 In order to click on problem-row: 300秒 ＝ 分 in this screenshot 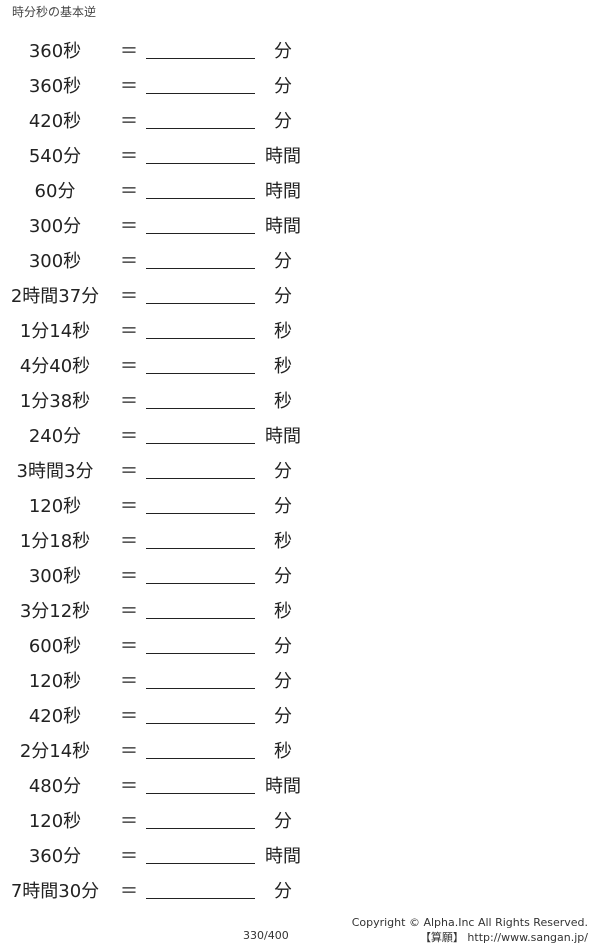, I will do `click(170, 582)`.